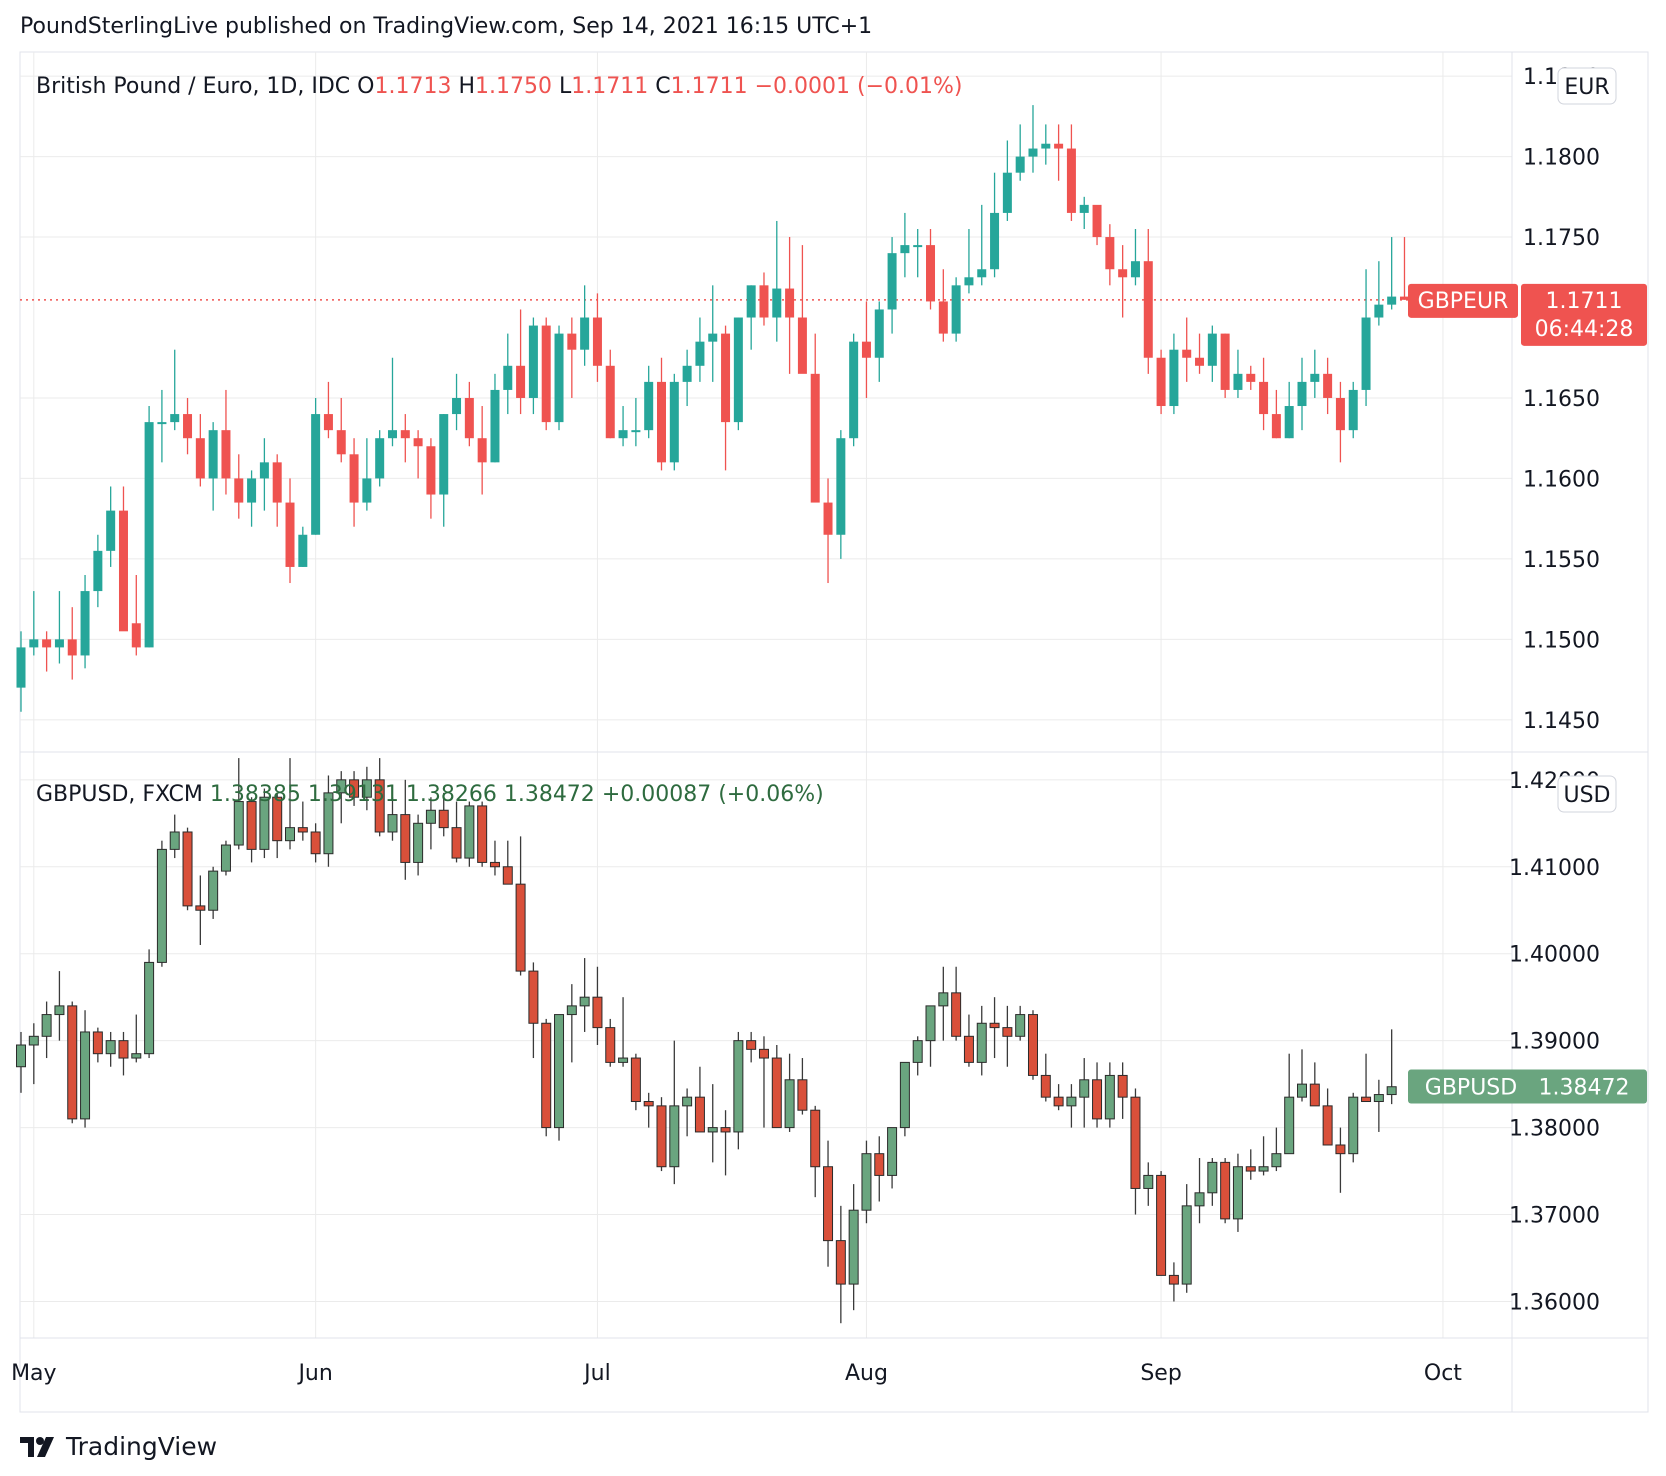  What do you see at coordinates (1587, 794) in the screenshot?
I see `currency-button-usd: USD` at bounding box center [1587, 794].